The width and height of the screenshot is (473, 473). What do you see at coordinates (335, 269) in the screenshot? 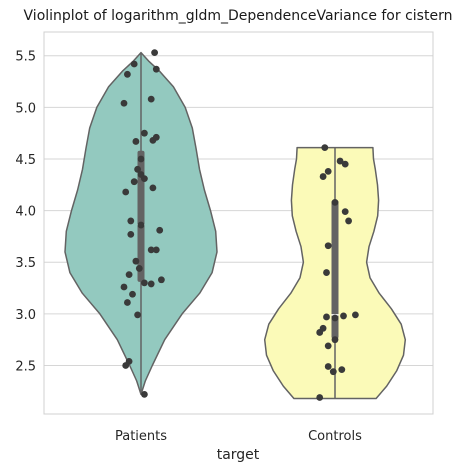
I see `iqr-box-controls` at bounding box center [335, 269].